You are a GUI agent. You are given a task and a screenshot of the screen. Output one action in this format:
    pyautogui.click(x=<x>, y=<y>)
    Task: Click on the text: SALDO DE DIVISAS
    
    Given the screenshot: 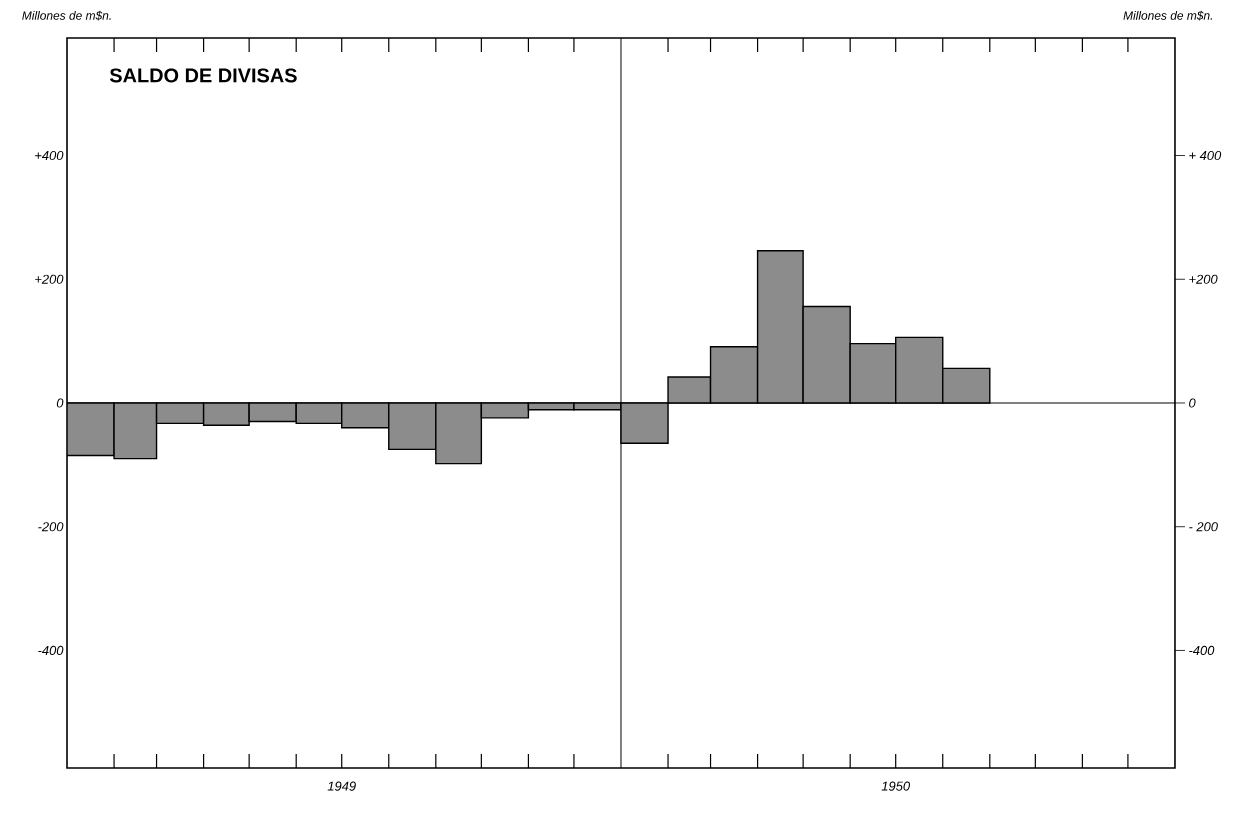 What is the action you would take?
    pyautogui.click(x=203, y=75)
    